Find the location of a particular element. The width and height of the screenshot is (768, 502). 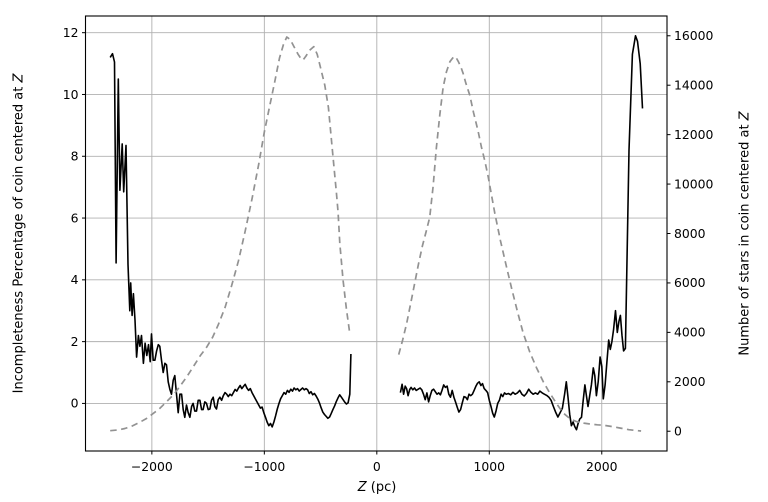

right-y-tick-label: 12000 is located at coordinates (694, 134).